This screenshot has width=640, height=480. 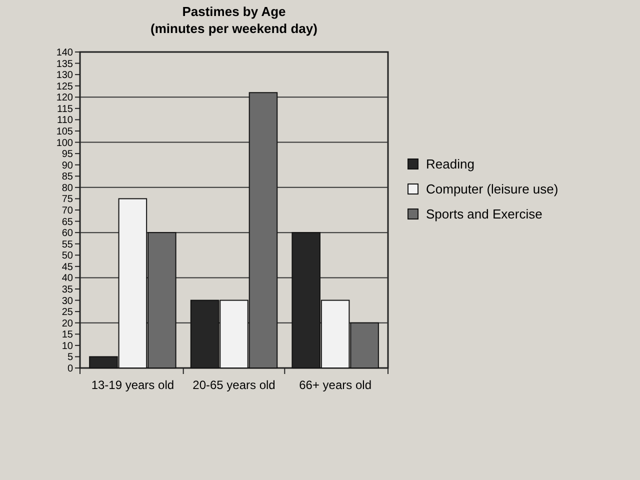 What do you see at coordinates (484, 214) in the screenshot?
I see `legend-label: Sports and Exercise` at bounding box center [484, 214].